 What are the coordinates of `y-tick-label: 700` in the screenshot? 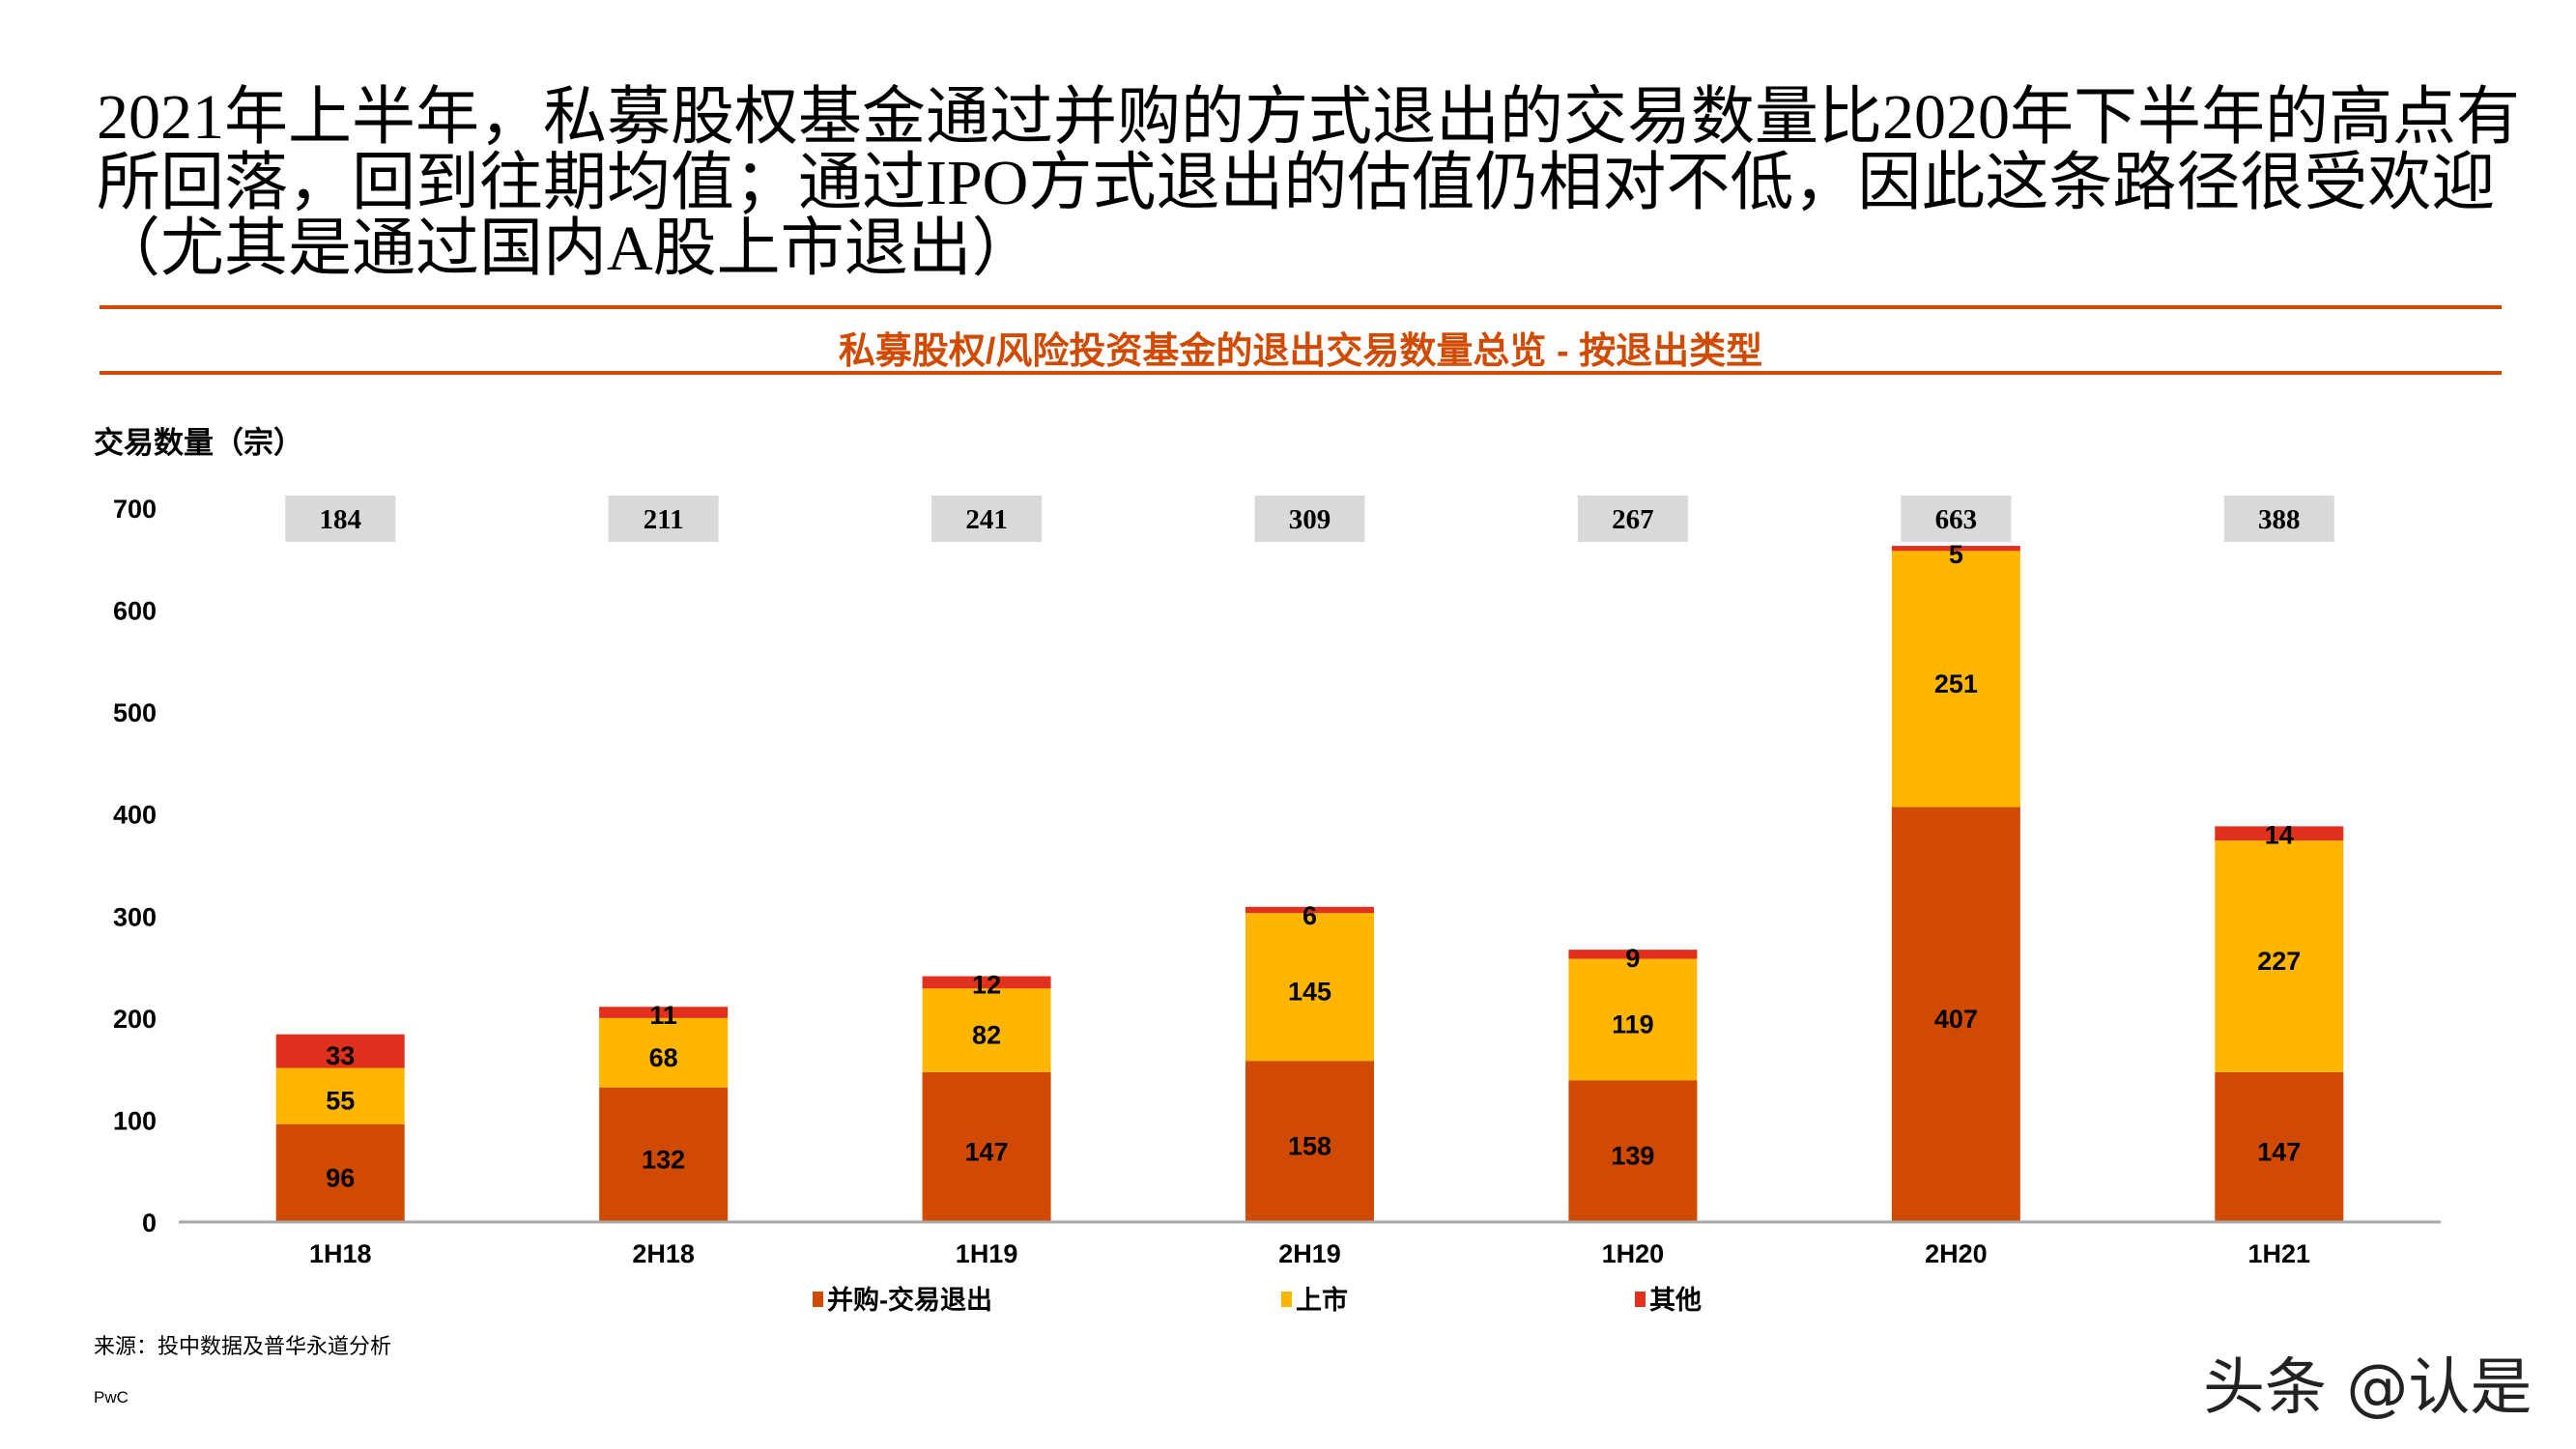 It's located at (135, 510).